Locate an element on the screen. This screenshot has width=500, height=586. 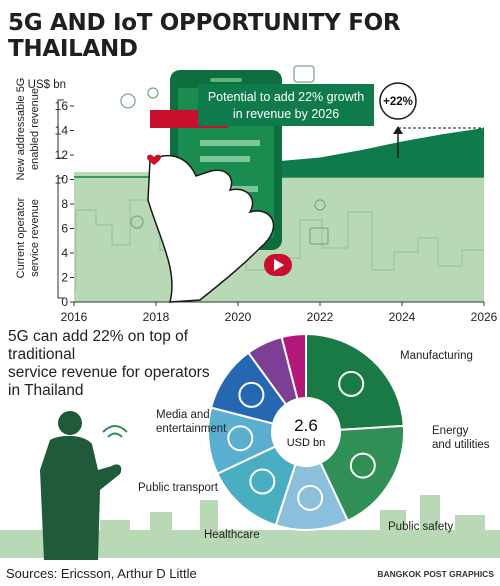
y-tick-label: 14 is located at coordinates (62, 131).